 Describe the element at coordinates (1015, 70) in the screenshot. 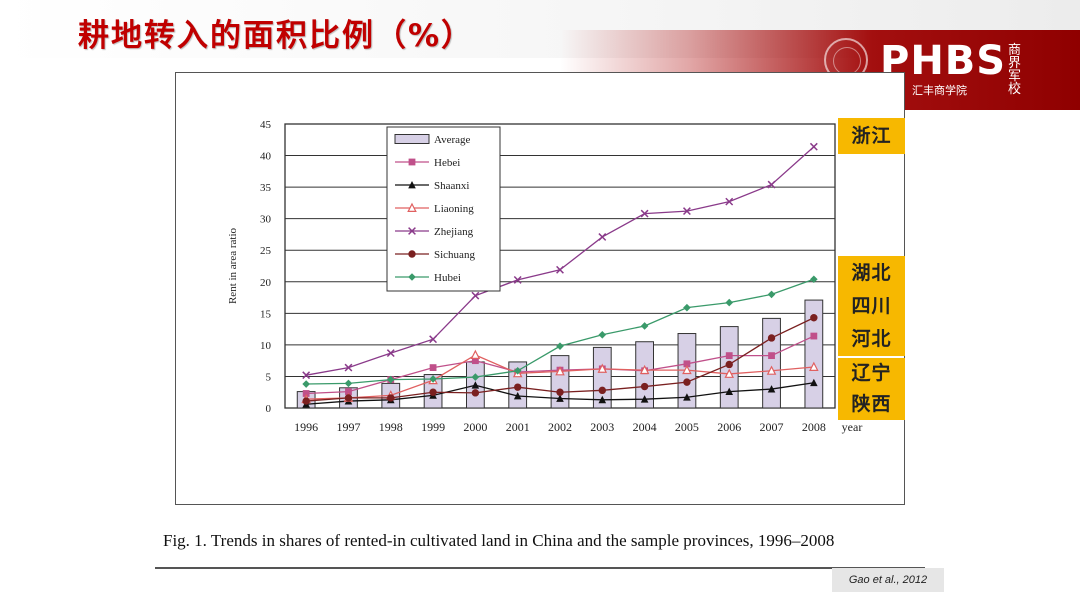

I see `logo-calligraphy: 商界军校` at that location.